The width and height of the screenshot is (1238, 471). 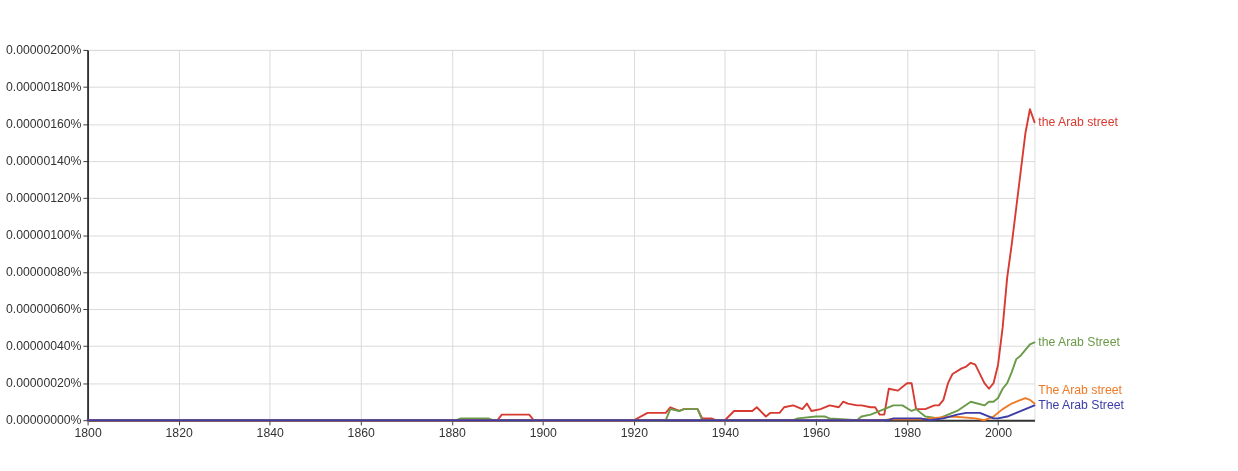 What do you see at coordinates (43, 272) in the screenshot?
I see `y-tick-label: 0.00000080%` at bounding box center [43, 272].